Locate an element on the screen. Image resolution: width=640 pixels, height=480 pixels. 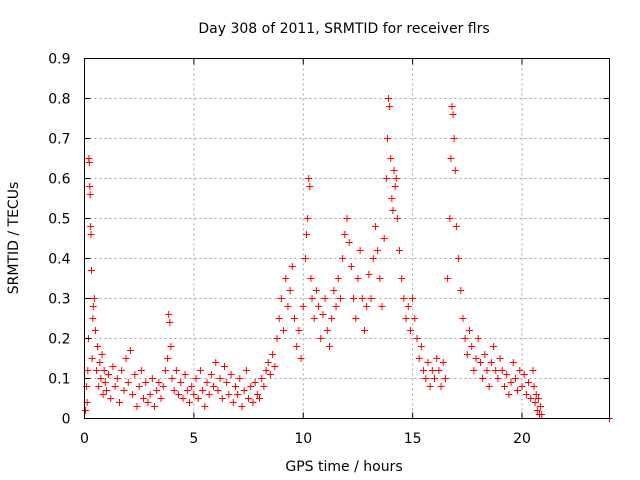
y-axis-label: SRMTID / TECUs is located at coordinates (14, 238).